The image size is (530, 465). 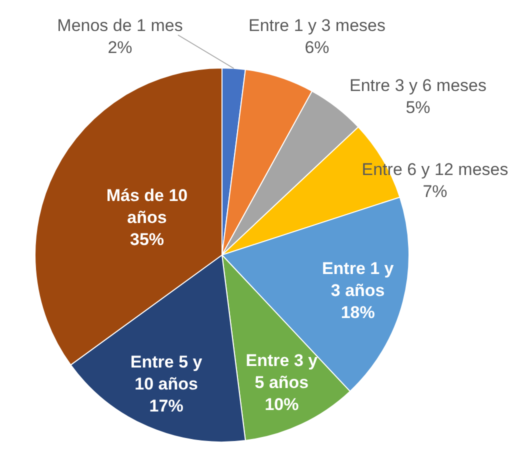 I want to click on data-label: 35%, so click(x=147, y=239).